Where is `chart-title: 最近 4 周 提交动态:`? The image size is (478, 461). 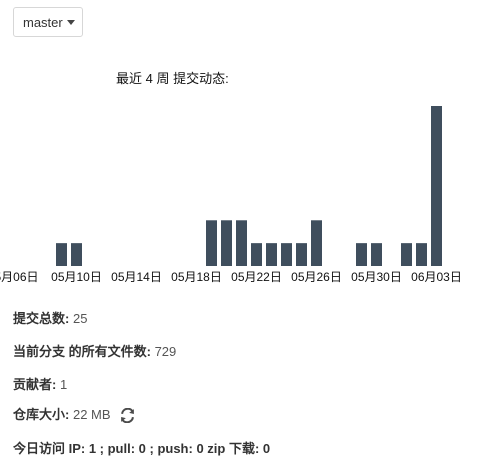 chart-title: 最近 4 周 提交动态: is located at coordinates (172, 78).